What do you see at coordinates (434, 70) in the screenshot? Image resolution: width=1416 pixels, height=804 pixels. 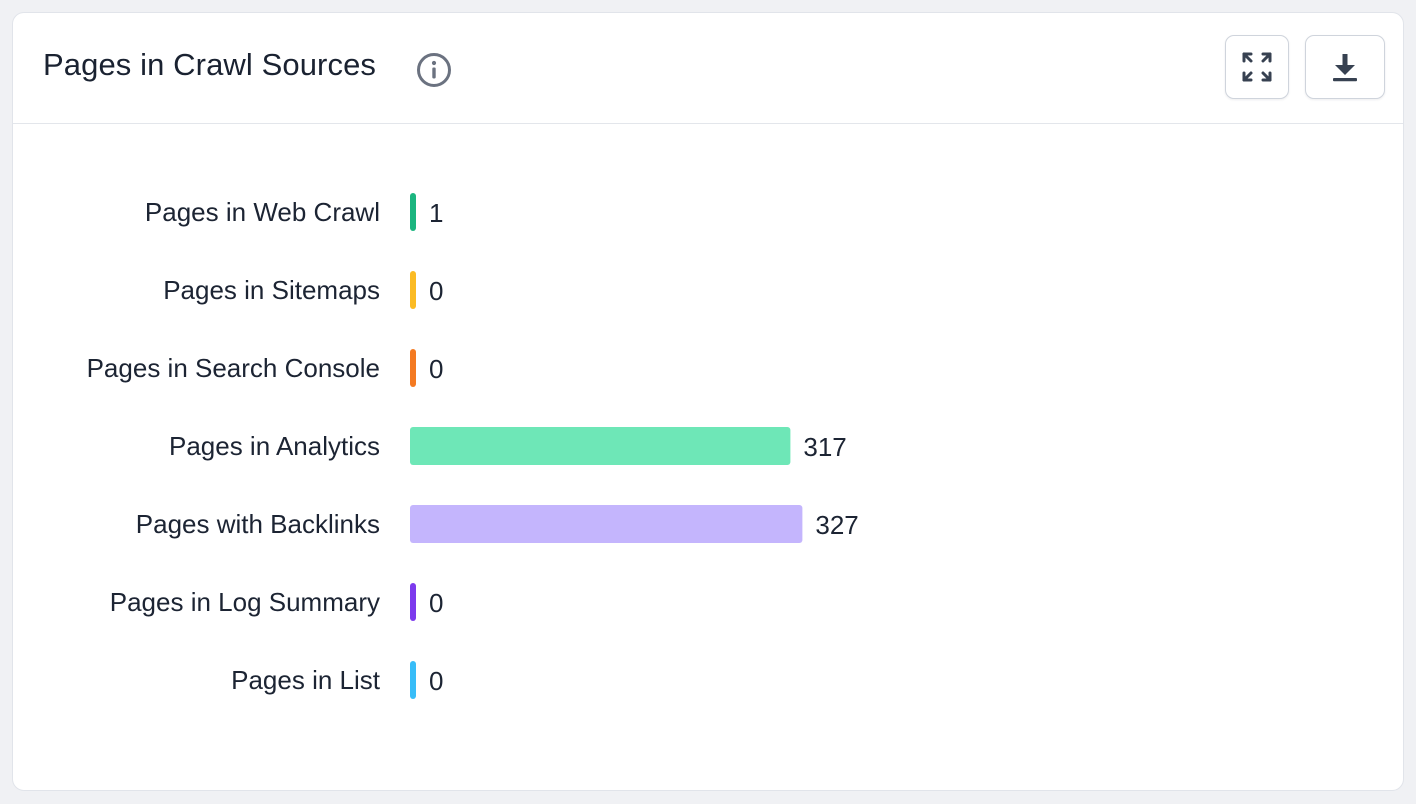 I see `info-icon` at bounding box center [434, 70].